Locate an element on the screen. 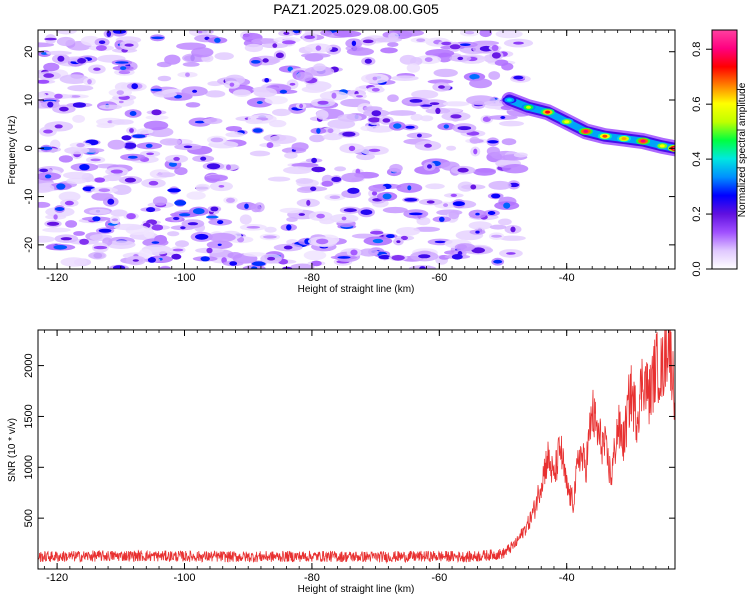 This screenshot has width=750, height=600. colorbar-tick-label: 0.8 is located at coordinates (697, 49).